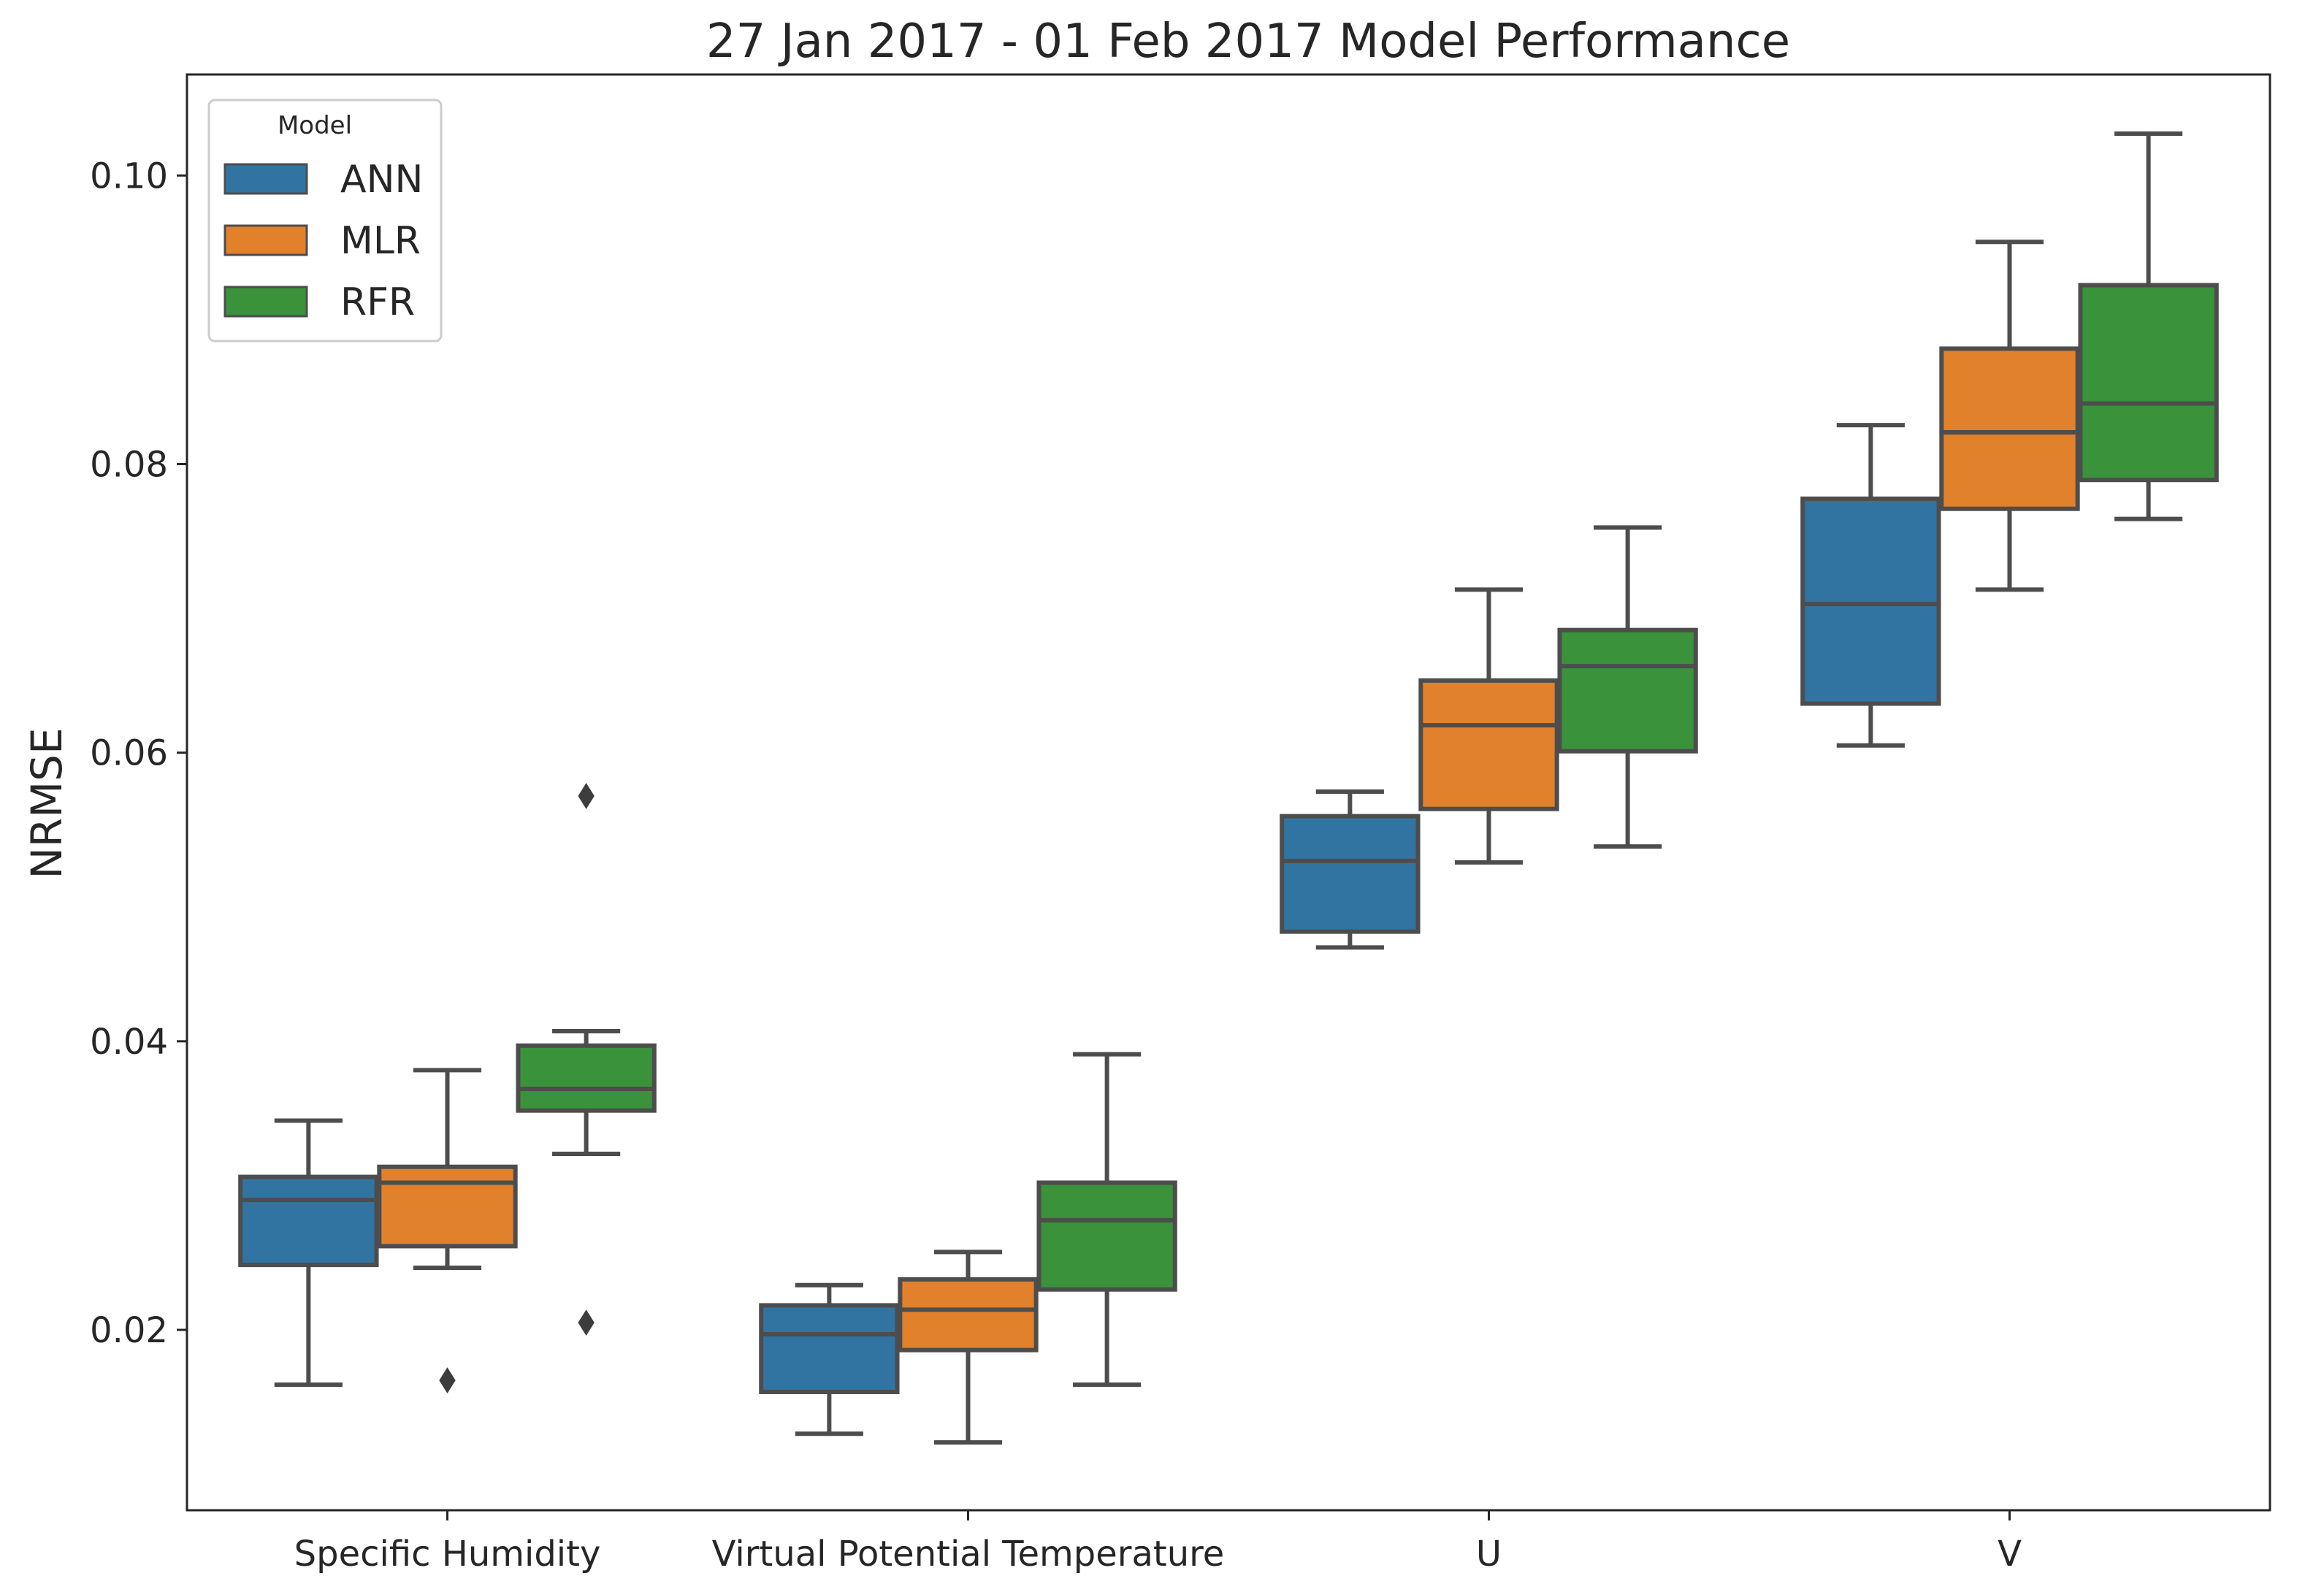 The width and height of the screenshot is (2324, 1584). Describe the element at coordinates (129, 753) in the screenshot. I see `y-tick-label: 0.06` at that location.